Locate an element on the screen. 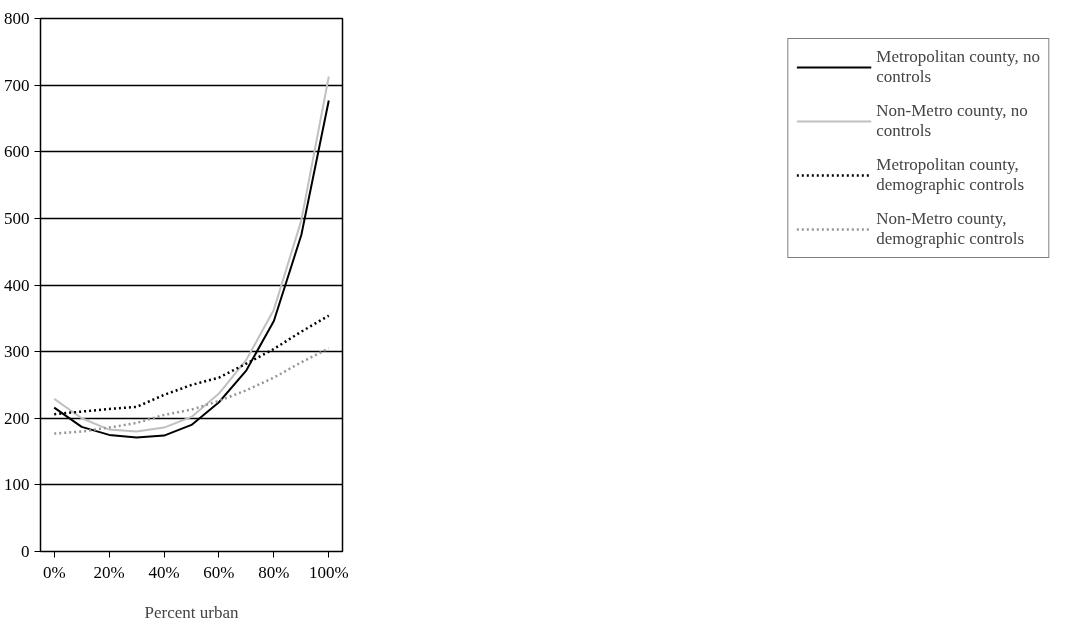 The height and width of the screenshot is (624, 1069). x-tick-label: 20% is located at coordinates (109, 572).